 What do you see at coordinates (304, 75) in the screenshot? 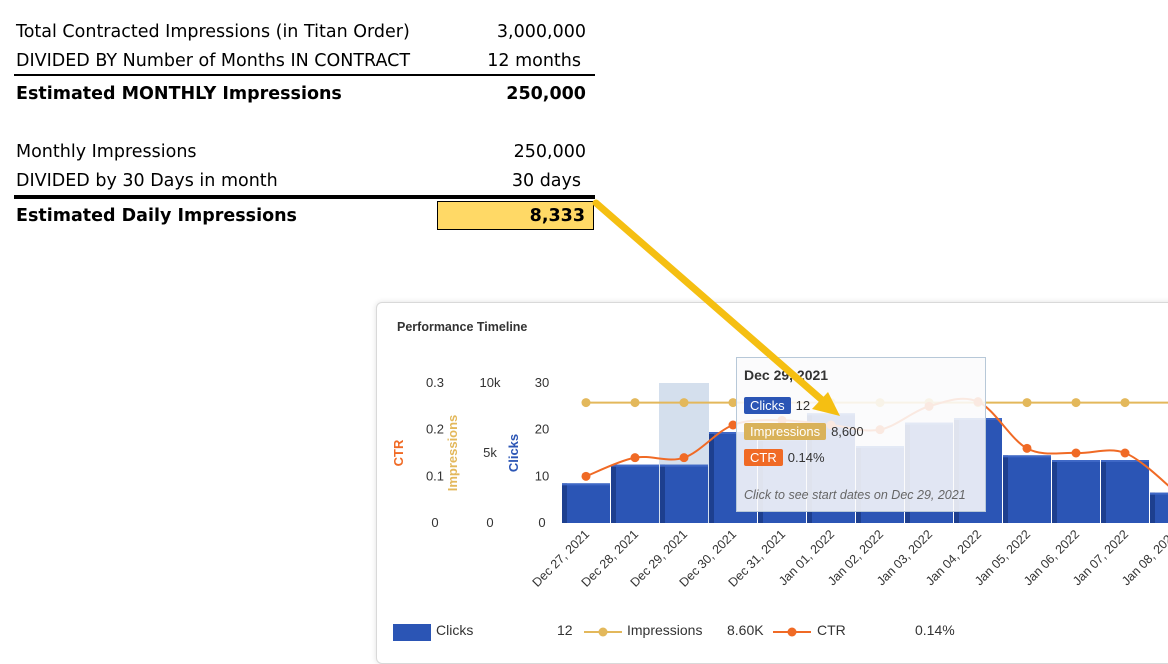
I see `calc-divider` at bounding box center [304, 75].